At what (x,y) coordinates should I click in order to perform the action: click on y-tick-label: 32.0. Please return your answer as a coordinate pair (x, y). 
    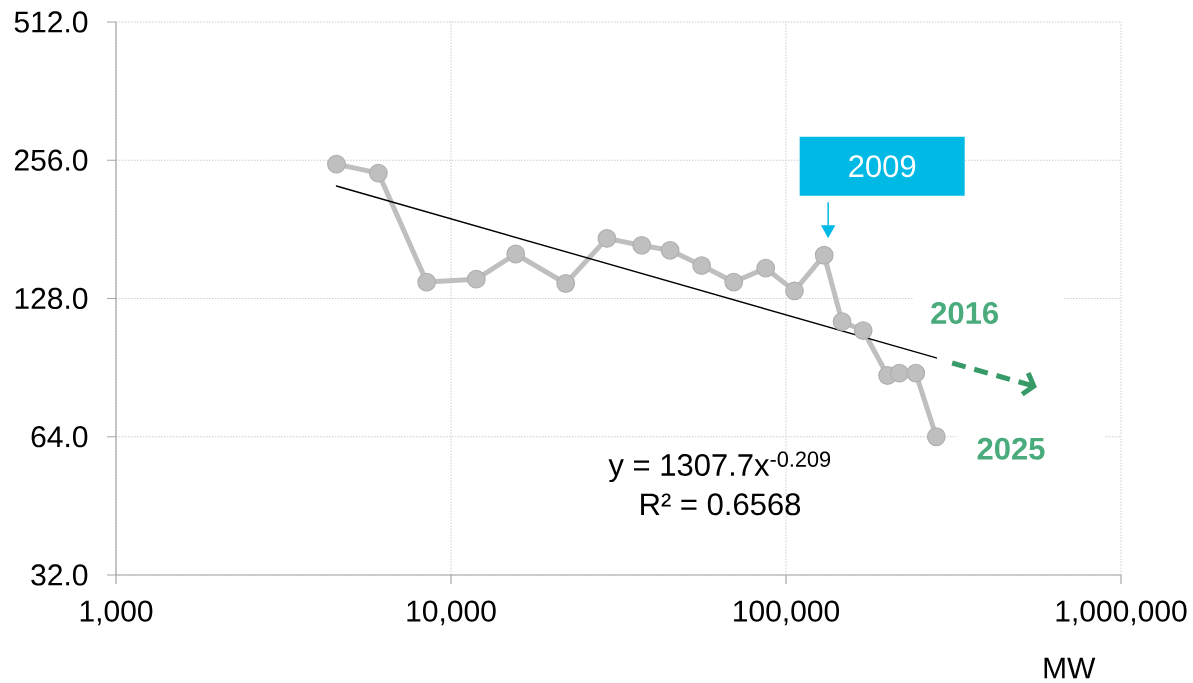
    Looking at the image, I should click on (59, 575).